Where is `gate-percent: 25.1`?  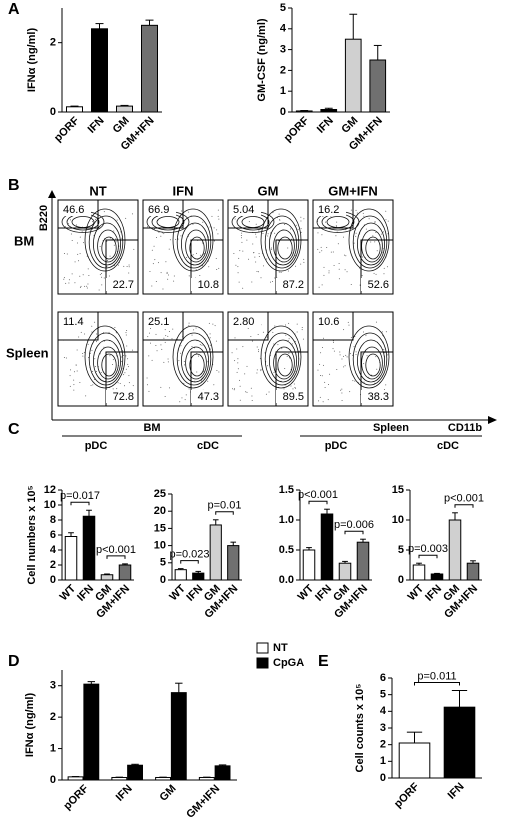
gate-percent: 25.1 is located at coordinates (158, 322).